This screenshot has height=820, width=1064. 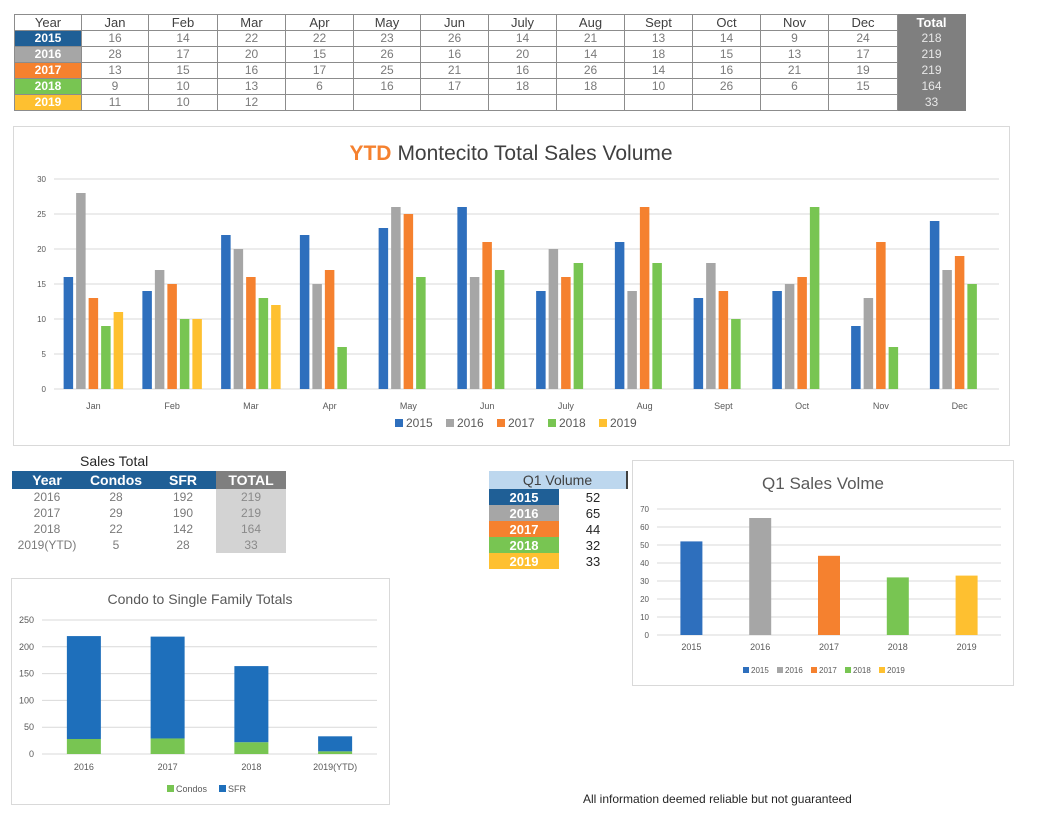 I want to click on x-tick-label: Jun, so click(x=487, y=406).